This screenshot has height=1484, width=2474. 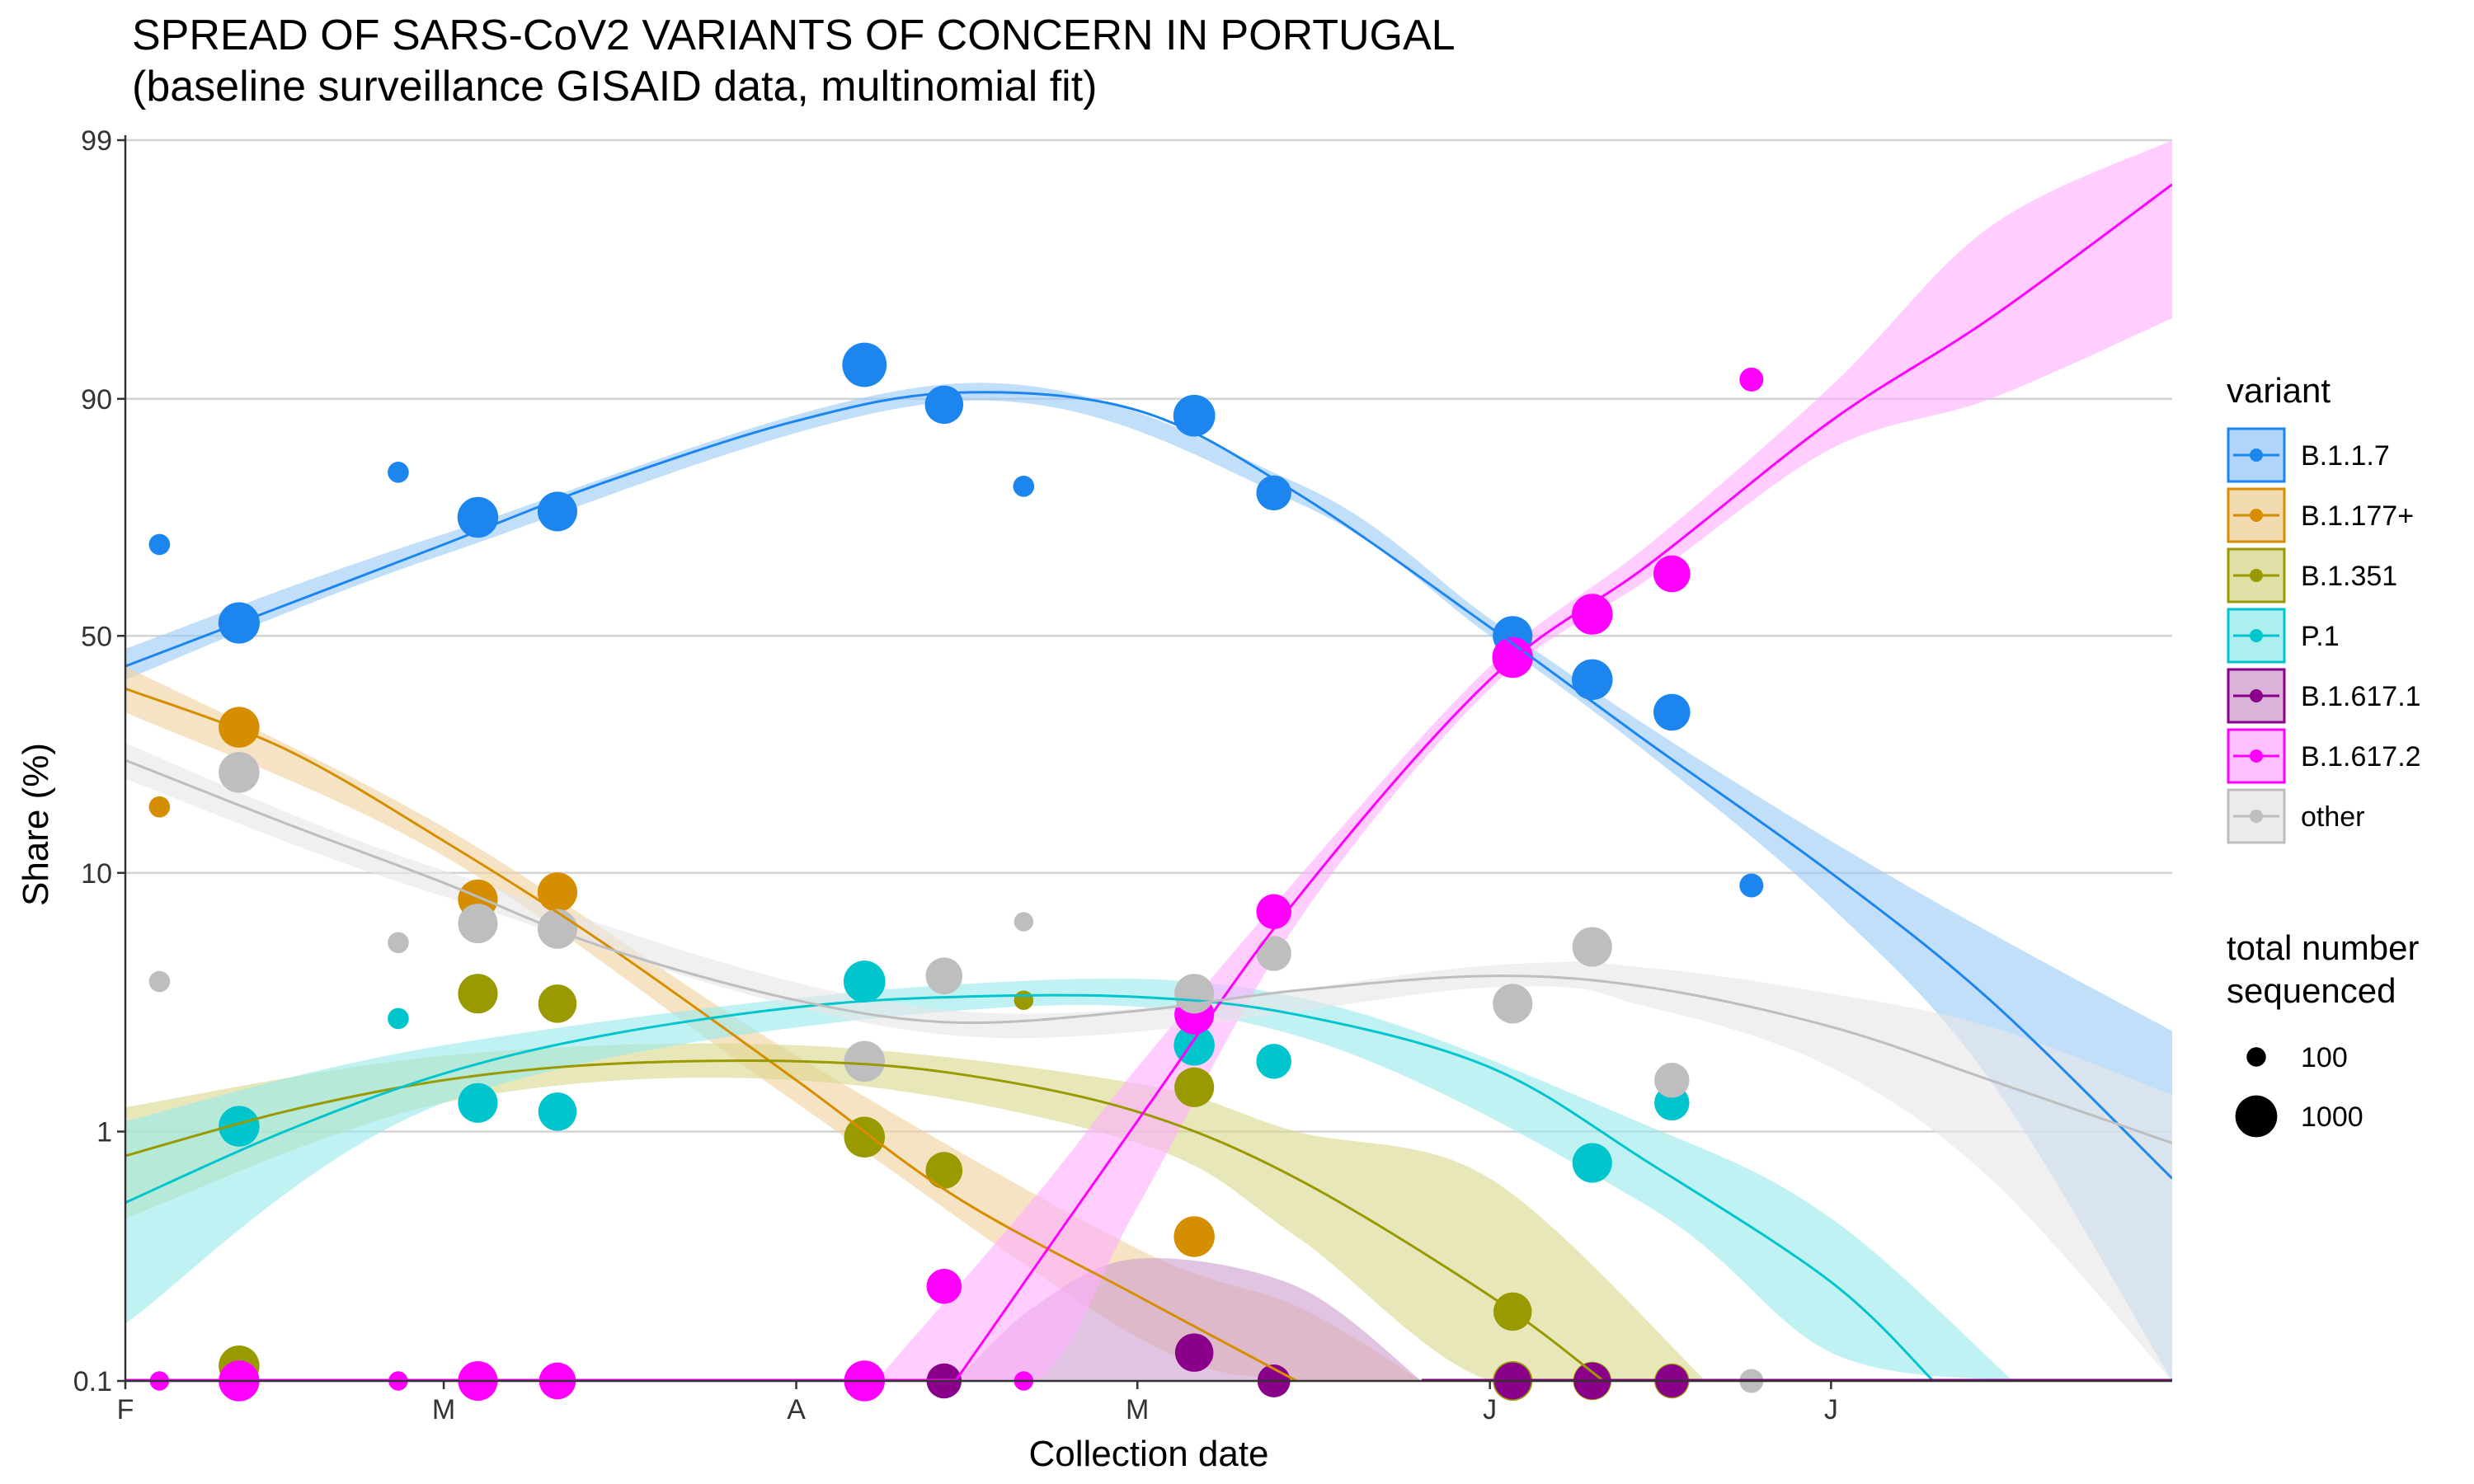 What do you see at coordinates (92, 1381) in the screenshot?
I see `y-tick-label: 0.1` at bounding box center [92, 1381].